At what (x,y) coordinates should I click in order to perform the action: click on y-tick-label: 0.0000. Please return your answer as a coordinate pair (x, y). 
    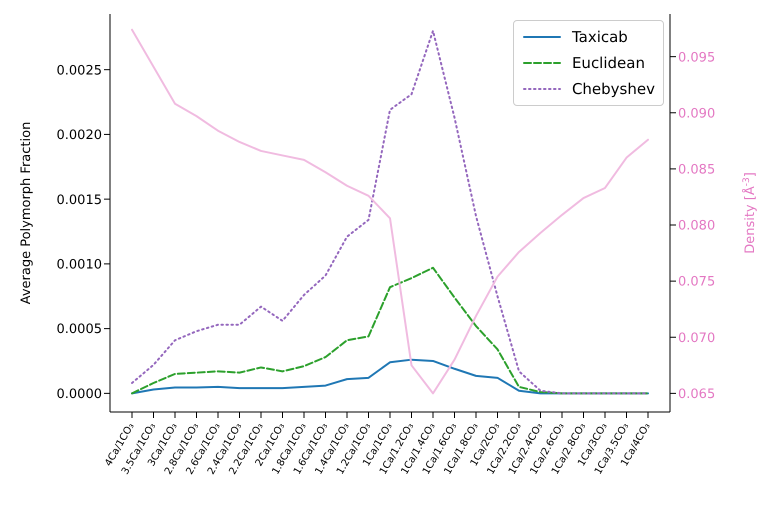
    Looking at the image, I should click on (79, 394).